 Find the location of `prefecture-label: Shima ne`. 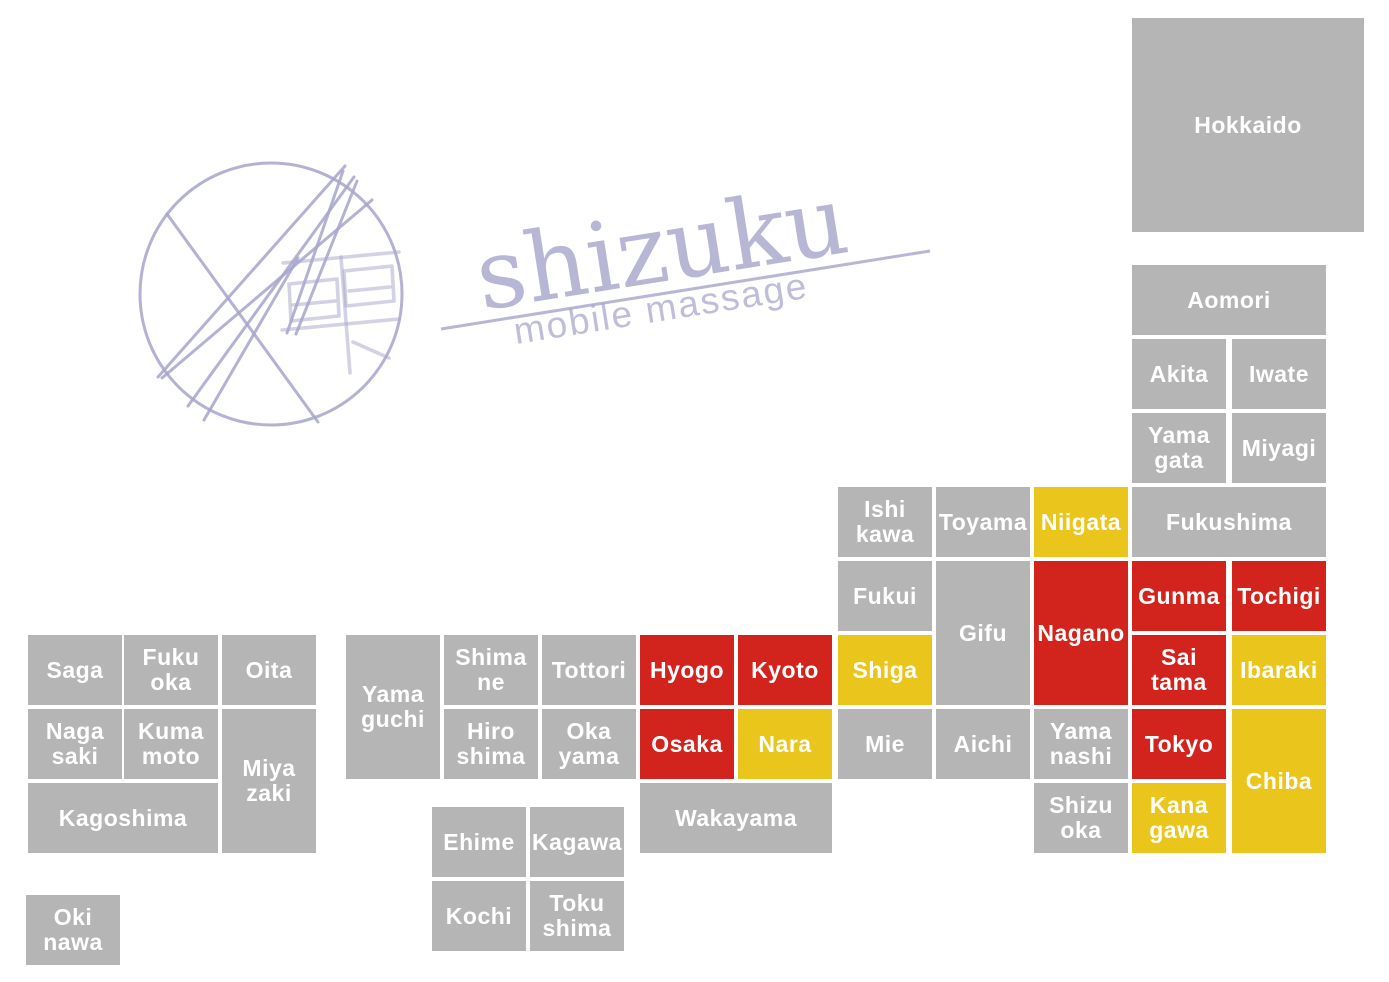

prefecture-label: Shima ne is located at coordinates (491, 669).